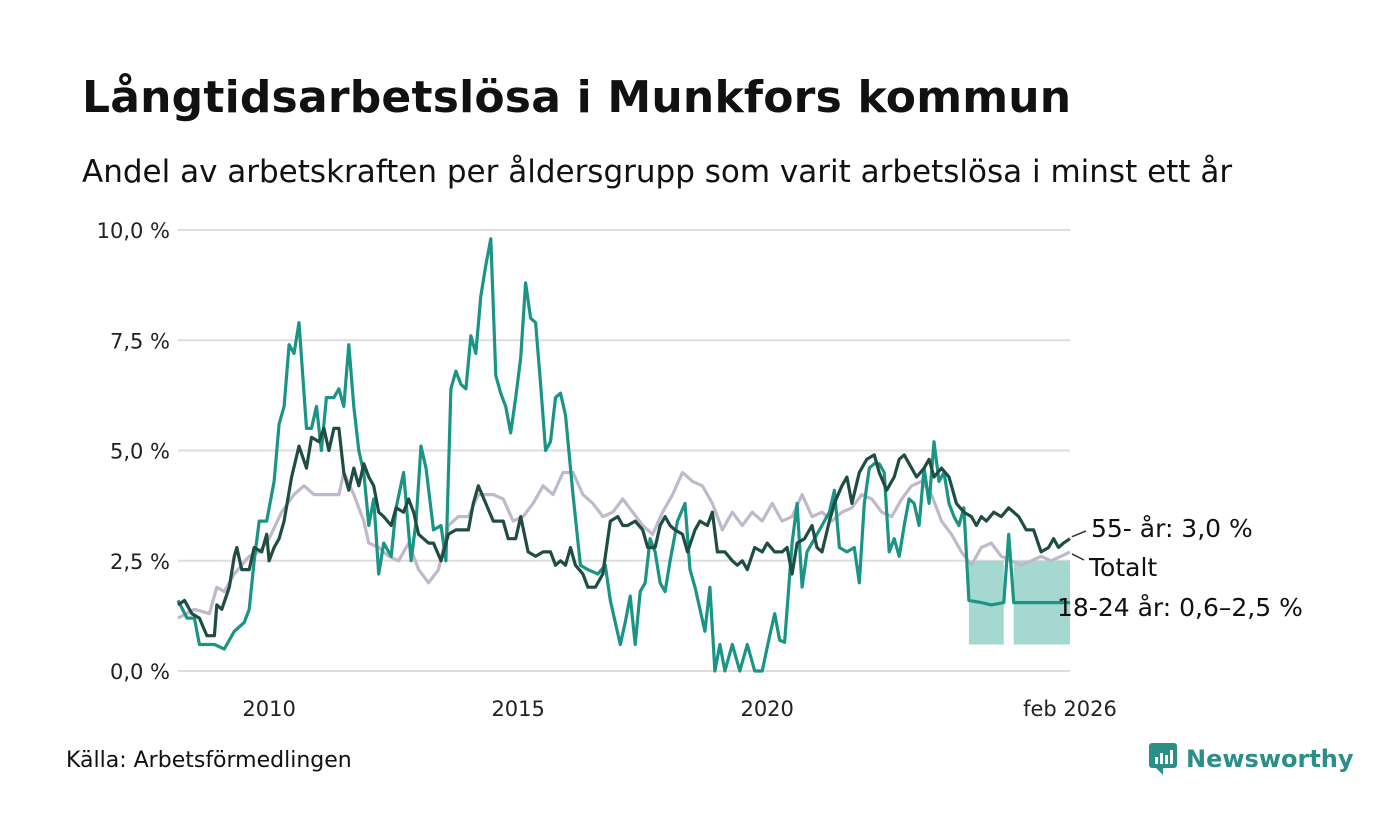 The height and width of the screenshot is (840, 1400). I want to click on older-label-leader, so click(1079, 534).